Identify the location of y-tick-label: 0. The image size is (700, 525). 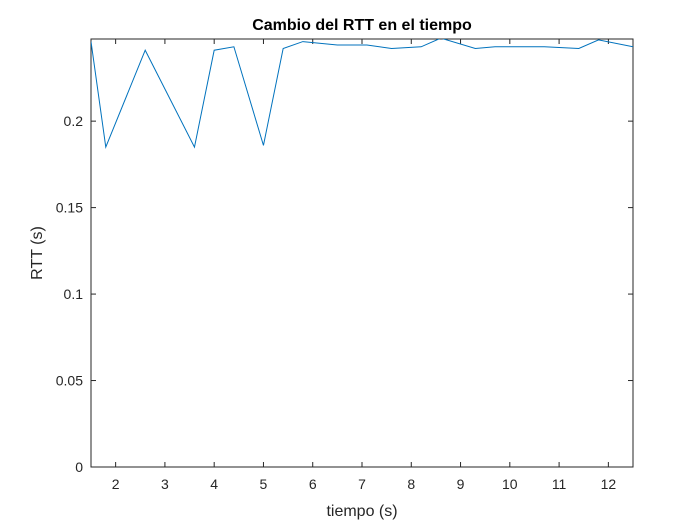
(79, 467).